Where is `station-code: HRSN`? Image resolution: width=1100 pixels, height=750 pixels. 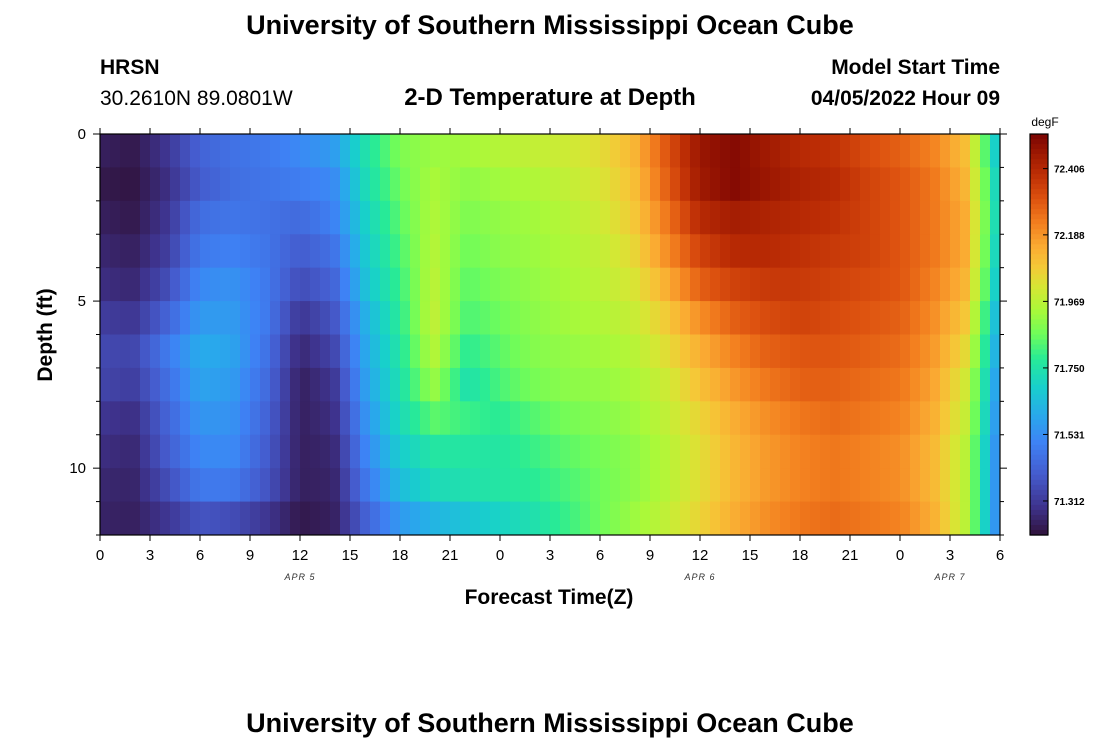
station-code: HRSN is located at coordinates (130, 67).